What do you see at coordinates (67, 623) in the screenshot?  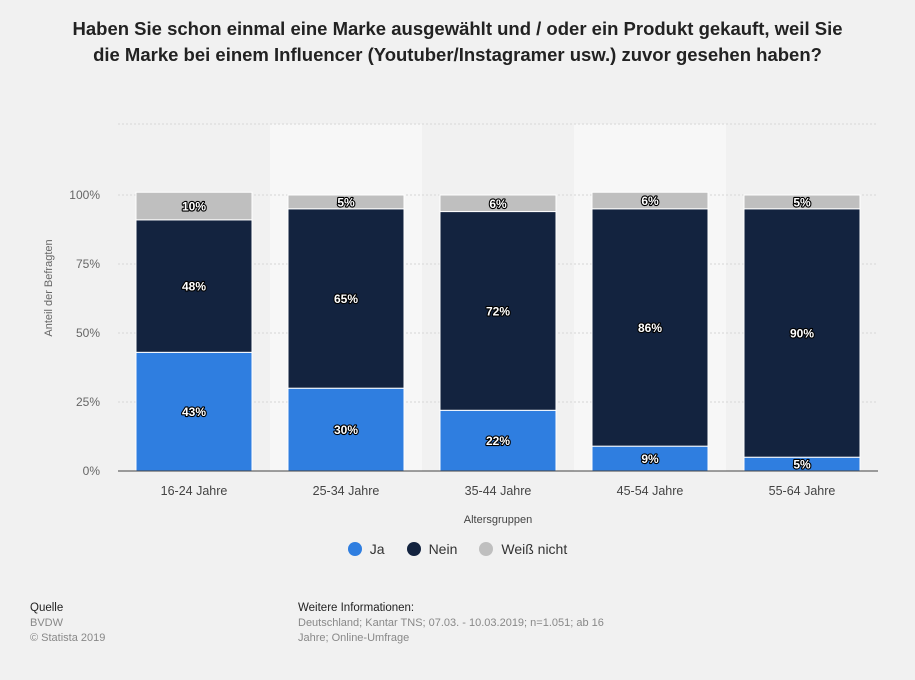 I see `source-block: Quelle BVDW © Statista 2019` at bounding box center [67, 623].